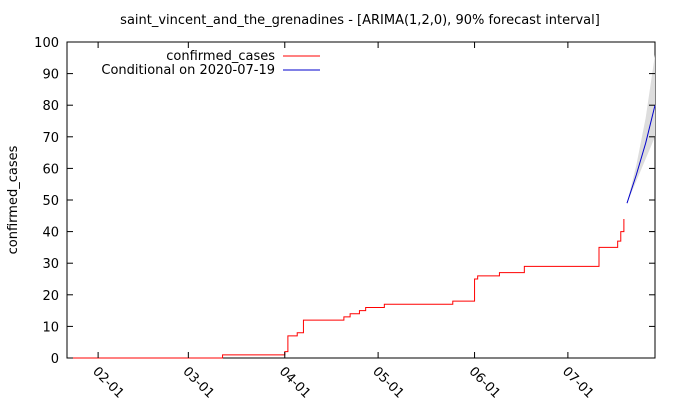 Image resolution: width=680 pixels, height=400 pixels. Describe the element at coordinates (50, 201) in the screenshot. I see `y-tick-label: 50` at that location.